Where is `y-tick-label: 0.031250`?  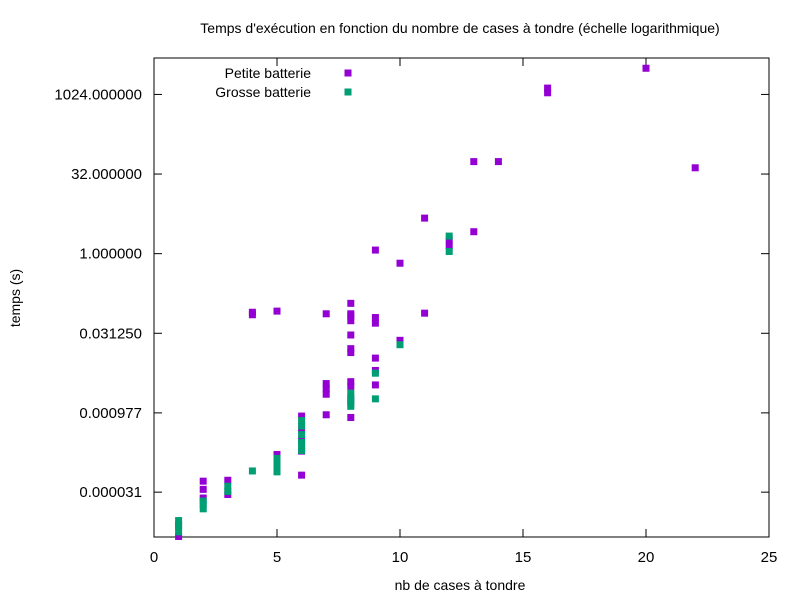 y-tick-label: 0.031250 is located at coordinates (110, 333).